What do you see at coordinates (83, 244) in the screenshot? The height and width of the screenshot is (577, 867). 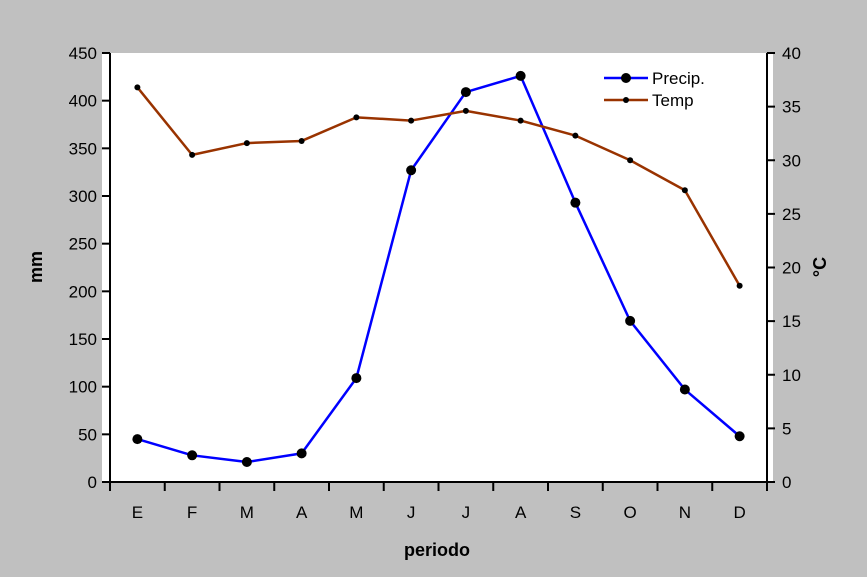 I see `left-tick-label: 250` at bounding box center [83, 244].